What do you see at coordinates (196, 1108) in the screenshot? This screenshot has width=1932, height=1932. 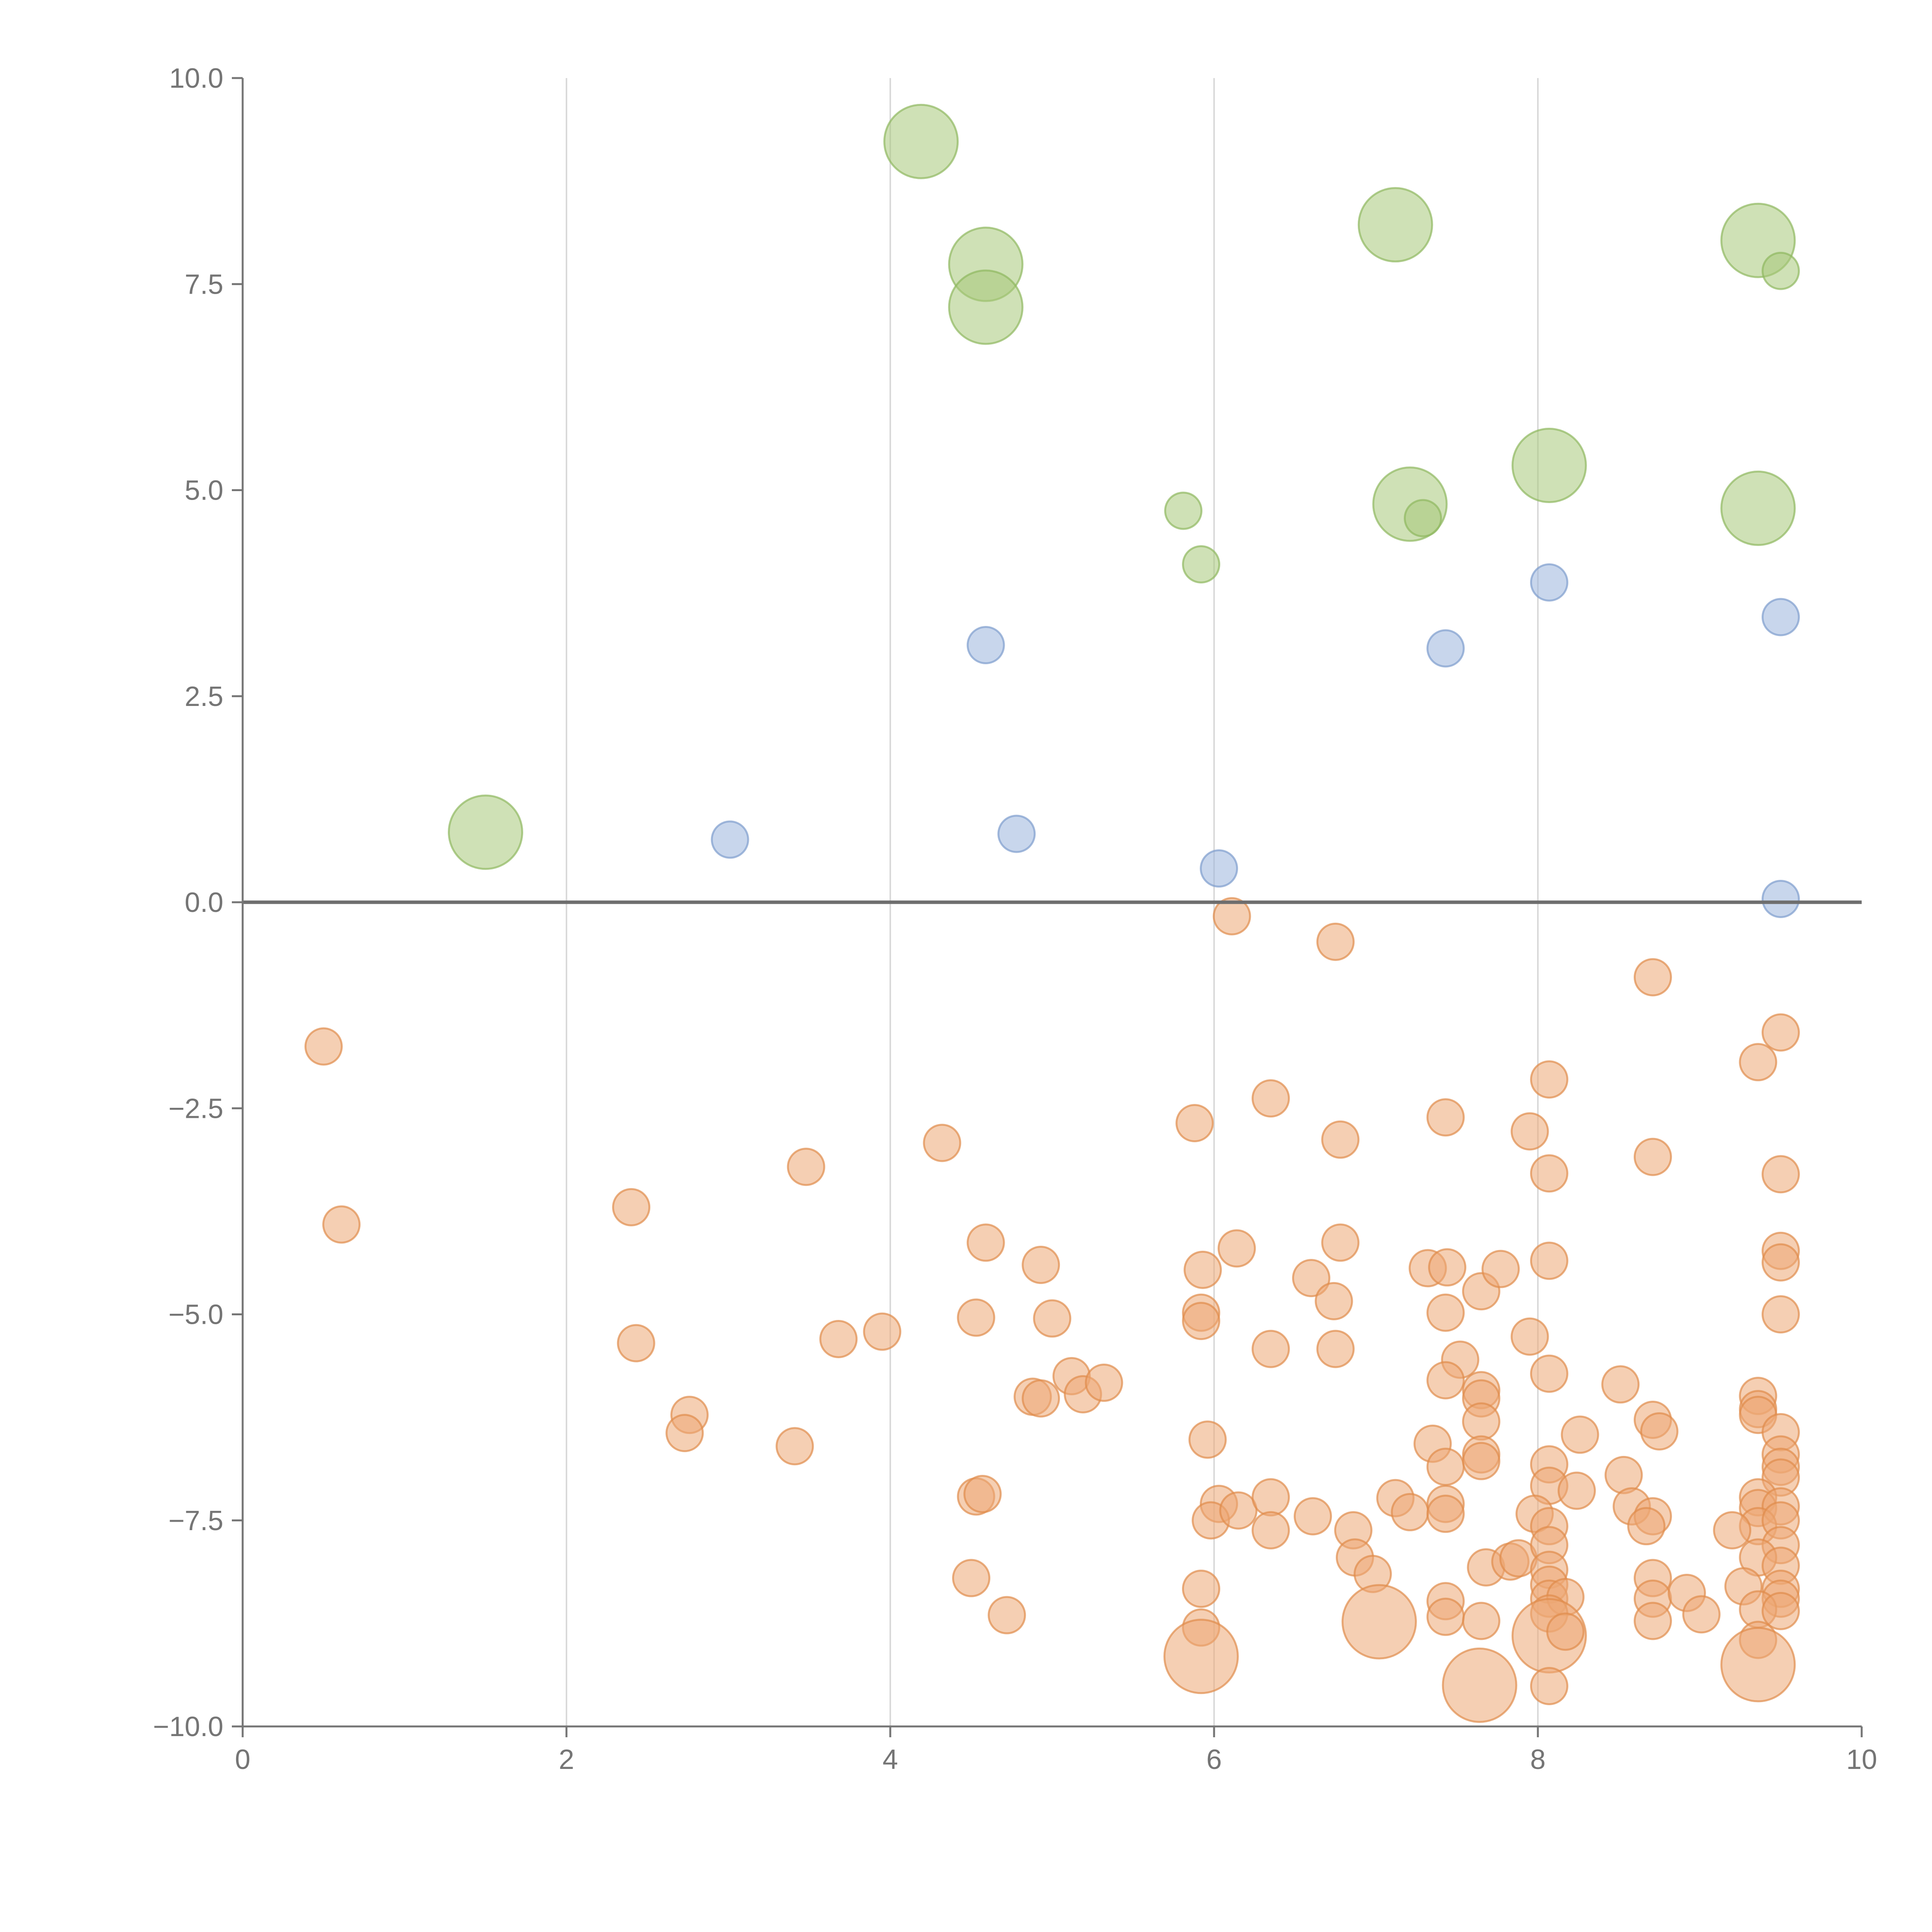 I see `y-tick-label: −2.5` at bounding box center [196, 1108].